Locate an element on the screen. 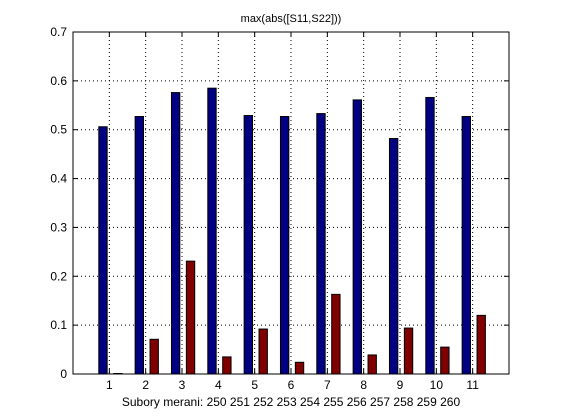 Image resolution: width=561 pixels, height=420 pixels. y-tick-label: 0.7 is located at coordinates (58, 32).